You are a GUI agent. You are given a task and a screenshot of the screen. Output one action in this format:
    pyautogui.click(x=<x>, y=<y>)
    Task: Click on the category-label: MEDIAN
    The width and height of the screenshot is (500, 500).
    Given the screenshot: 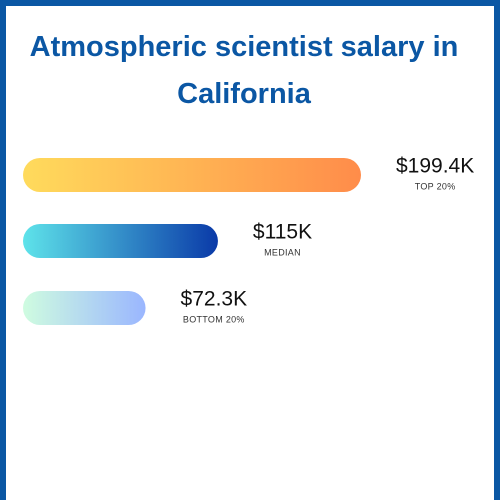 What is the action you would take?
    pyautogui.click(x=282, y=252)
    